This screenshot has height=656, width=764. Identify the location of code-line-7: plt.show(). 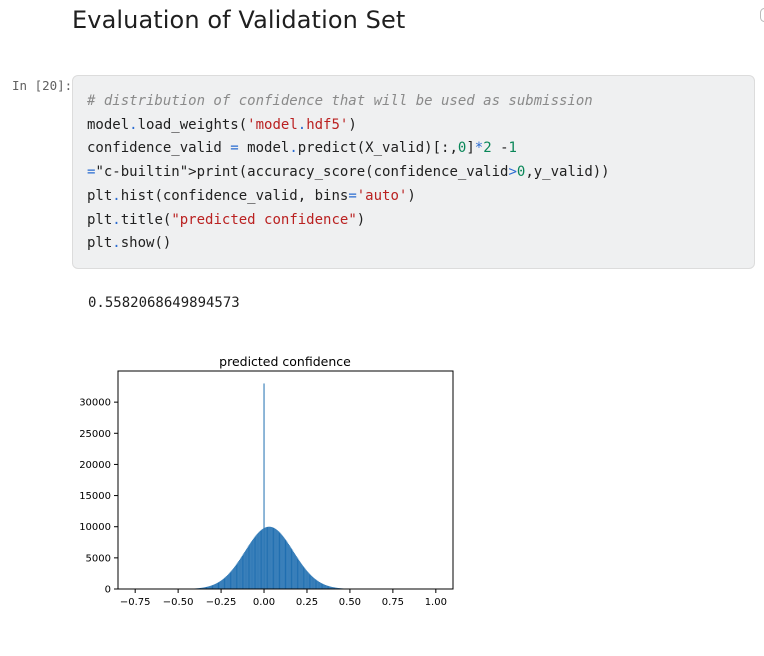
(129, 243).